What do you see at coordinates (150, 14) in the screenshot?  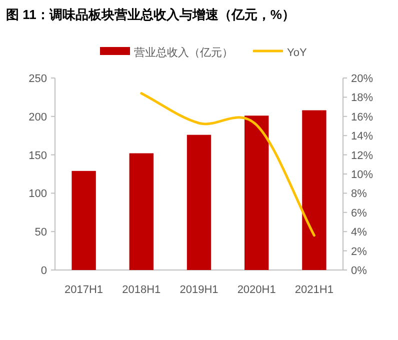 I see `chart-title: 图 11：调味品板块营业总收入与增速（亿元，%）` at bounding box center [150, 14].